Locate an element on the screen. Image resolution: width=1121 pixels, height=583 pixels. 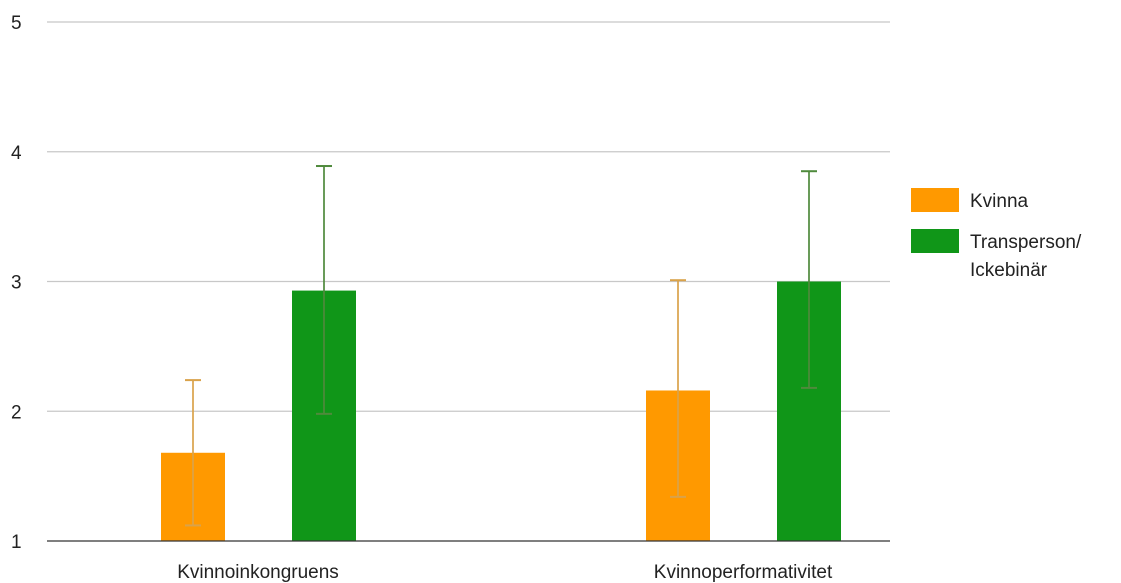
x-tick-label: Kvinnoinkongruens is located at coordinates (258, 572).